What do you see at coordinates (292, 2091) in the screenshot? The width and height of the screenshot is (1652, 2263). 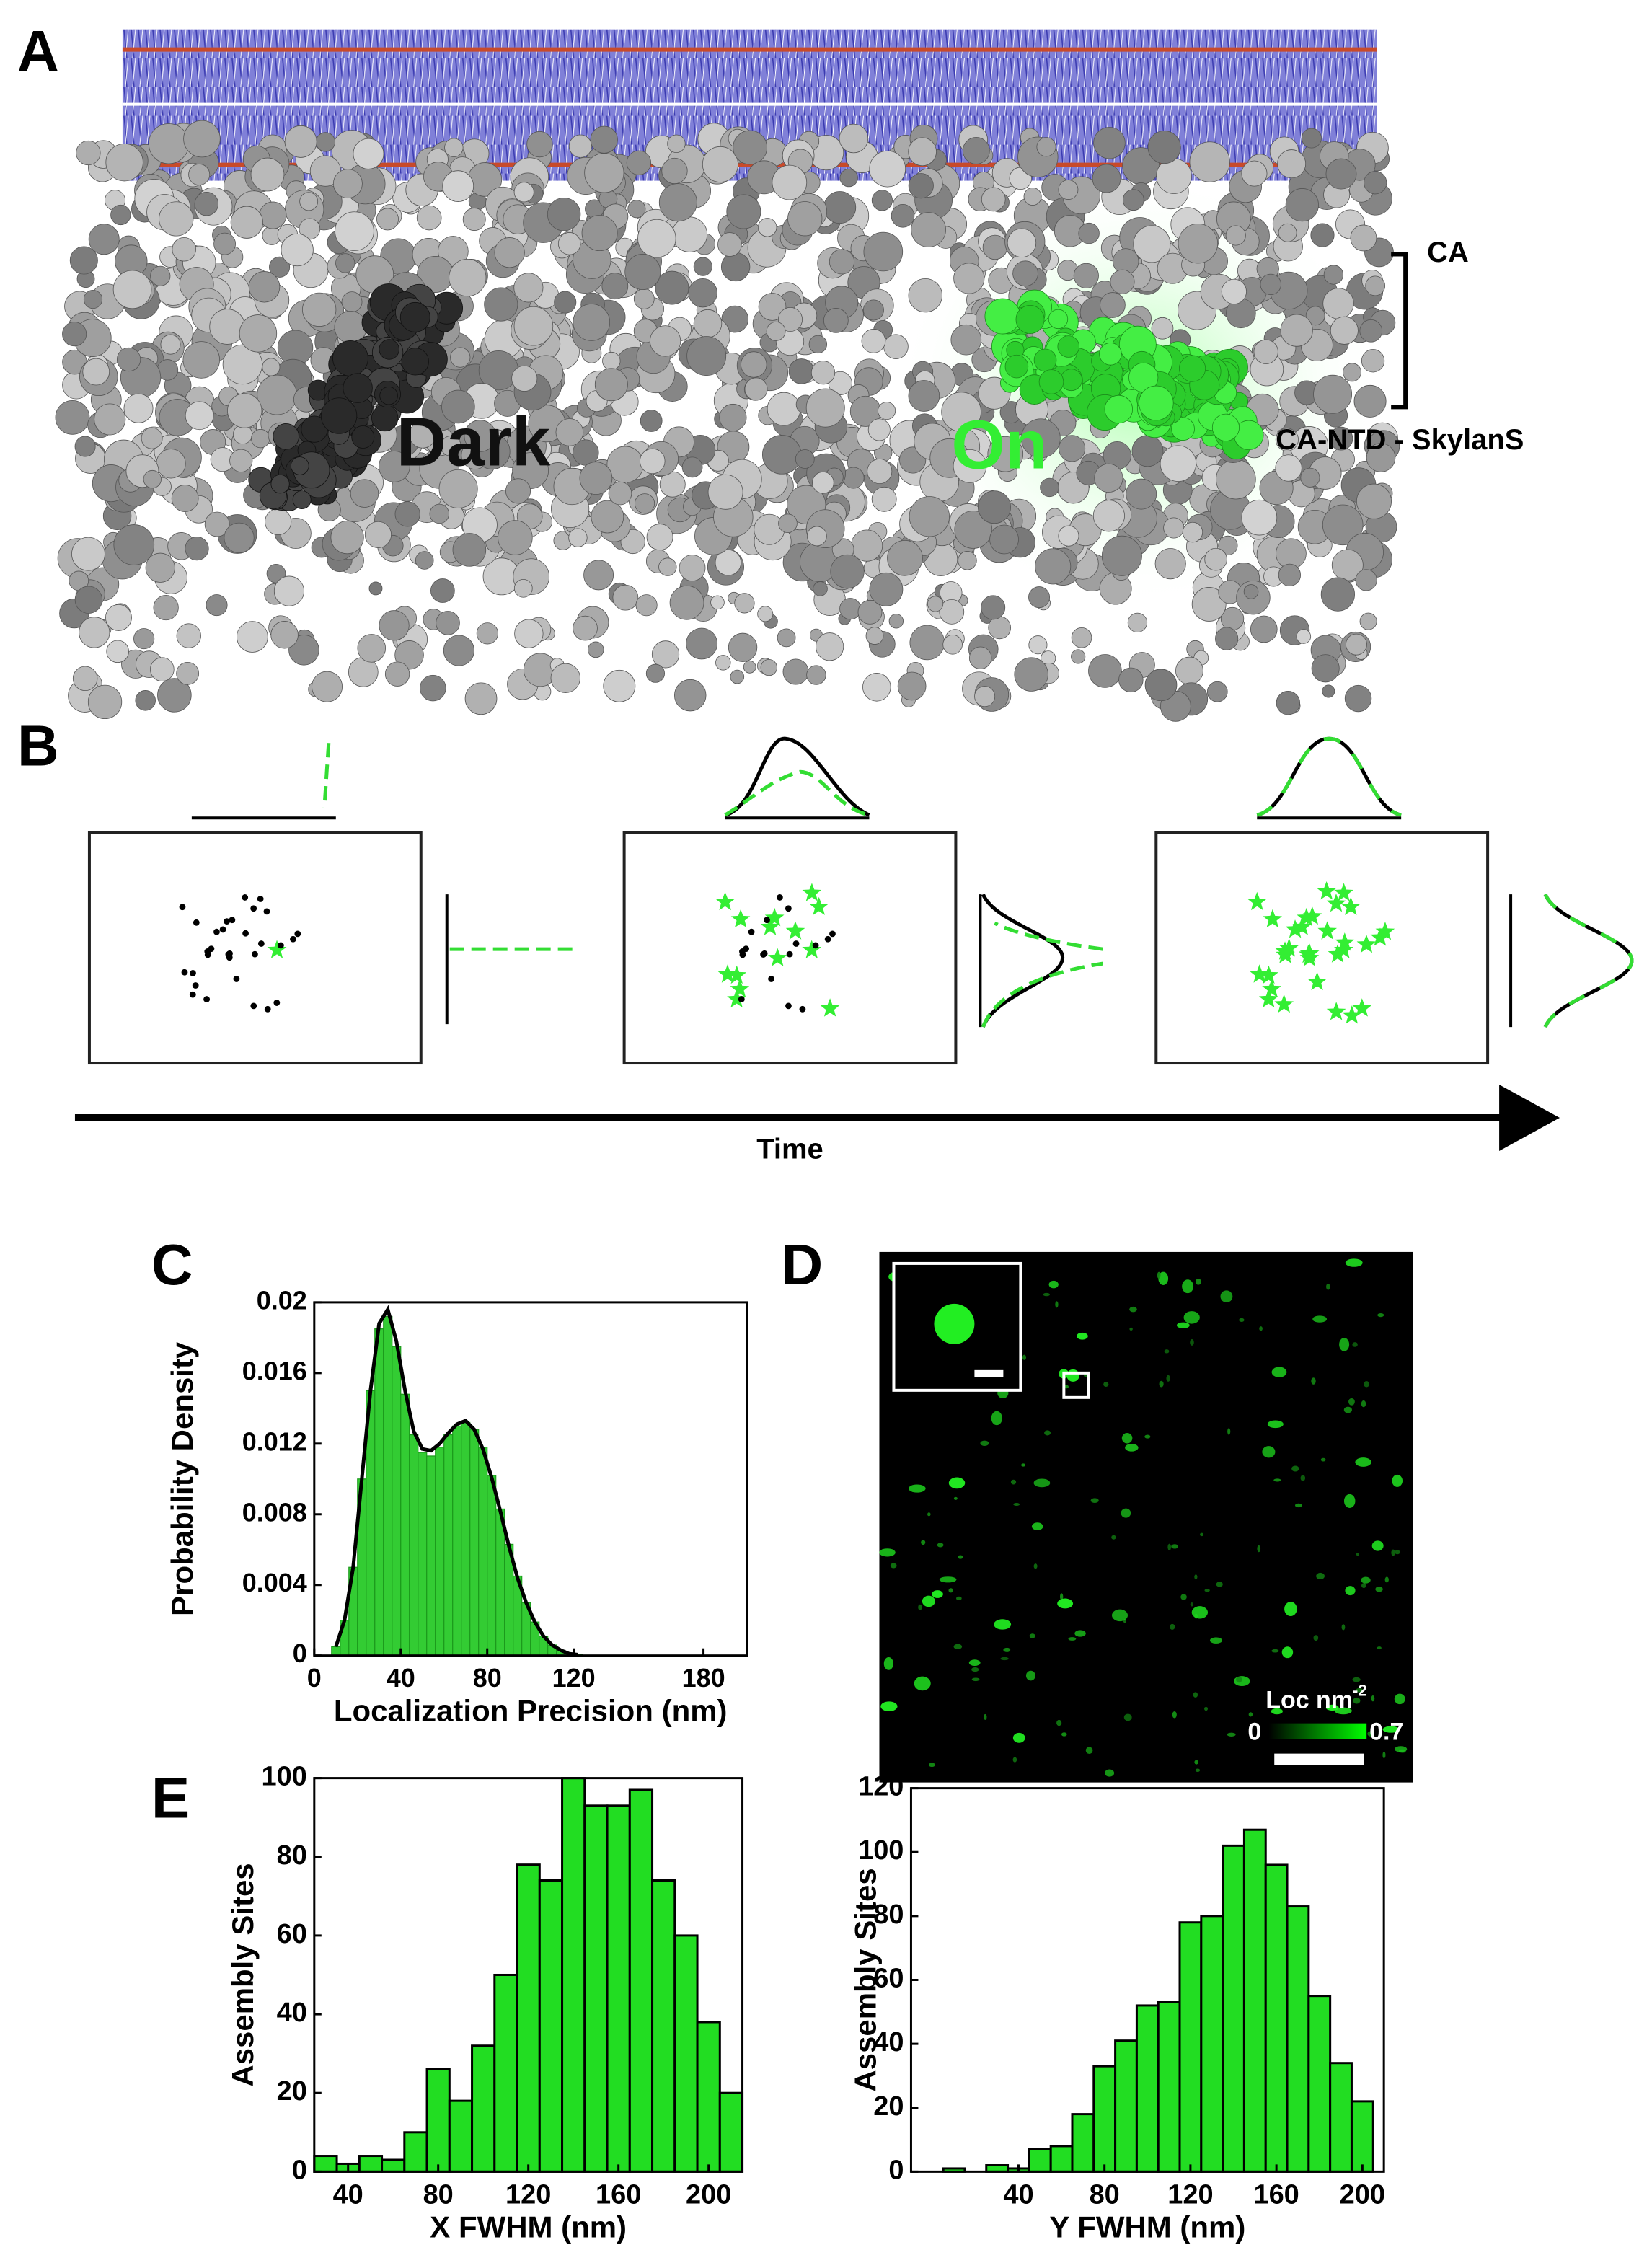 I see `y-tick-label: 20` at bounding box center [292, 2091].